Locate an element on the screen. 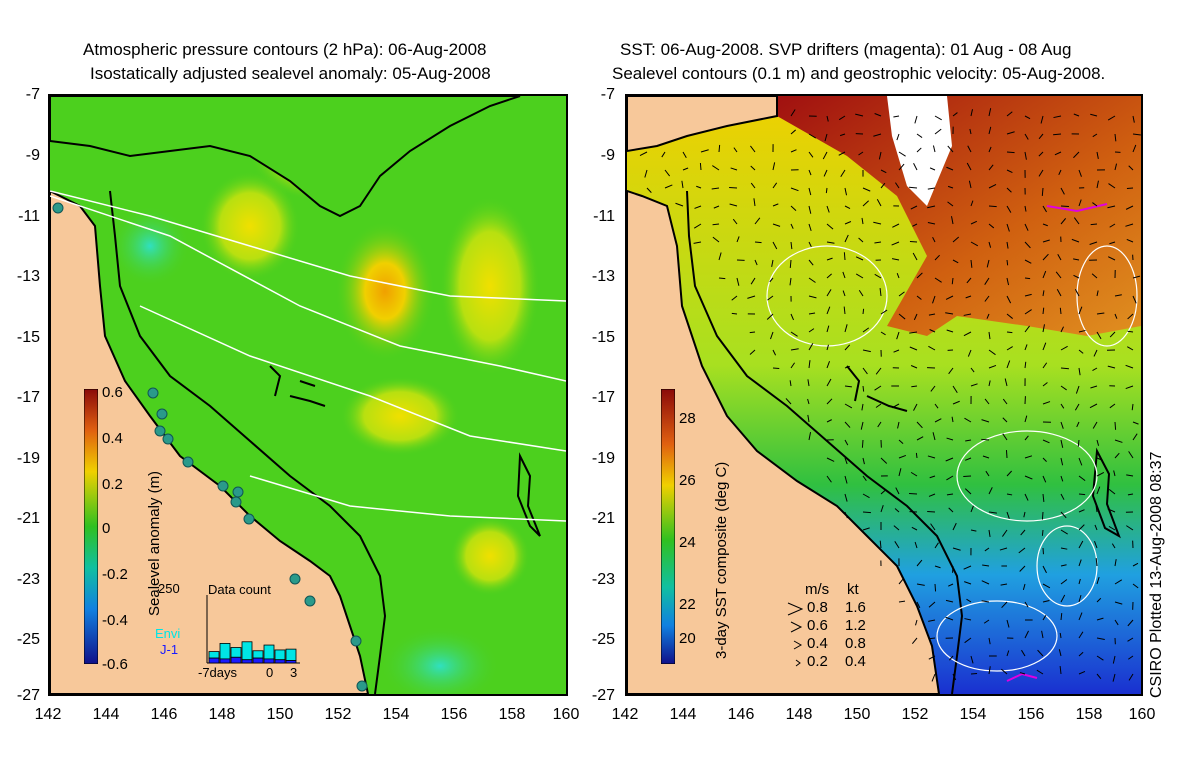 Image resolution: width=1200 pixels, height=780 pixels. data-count-bar-envi is located at coordinates (247, 651).